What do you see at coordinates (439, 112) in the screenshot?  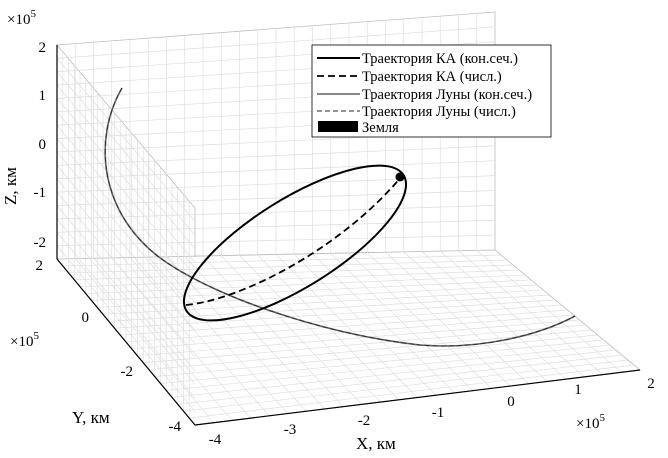 I see `legend-label: Траектория Луны (числ.)` at bounding box center [439, 112].